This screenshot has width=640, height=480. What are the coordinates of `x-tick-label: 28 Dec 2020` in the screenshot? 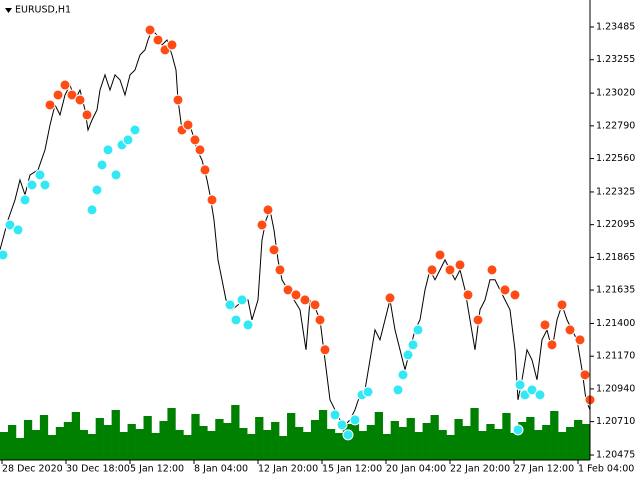 It's located at (32, 469).